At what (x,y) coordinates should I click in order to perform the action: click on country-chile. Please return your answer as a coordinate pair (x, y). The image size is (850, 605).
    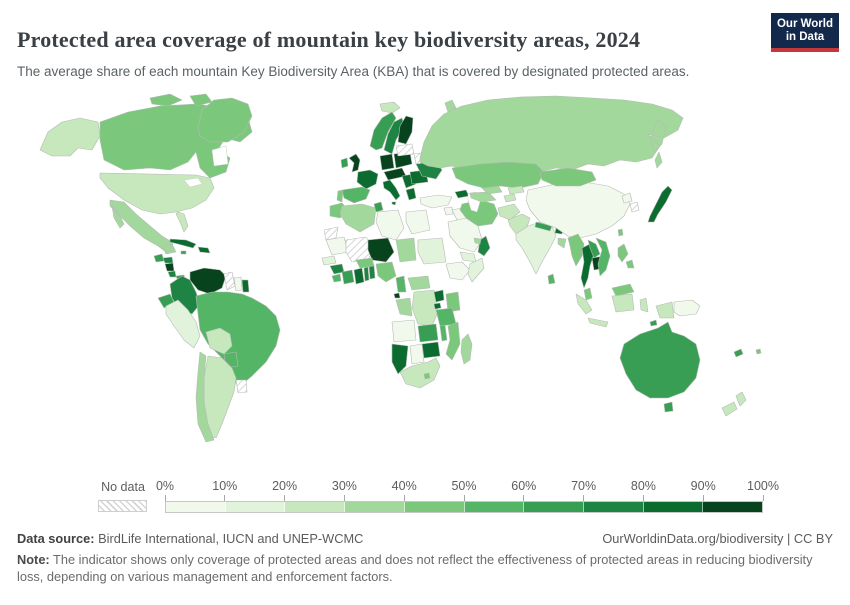
    Looking at the image, I should click on (205, 397).